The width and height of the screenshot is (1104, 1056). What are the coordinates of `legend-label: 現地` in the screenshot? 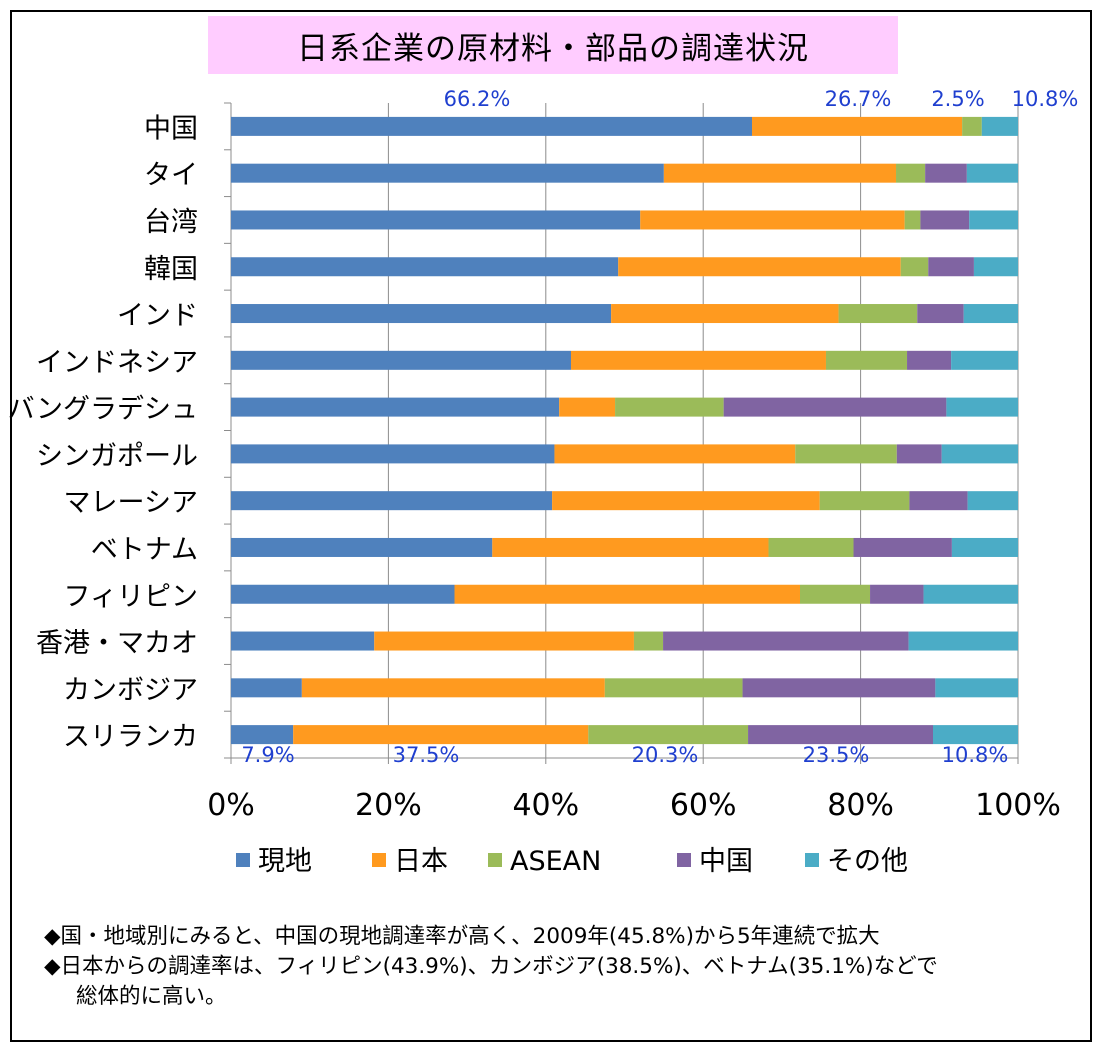 It's located at (285, 861).